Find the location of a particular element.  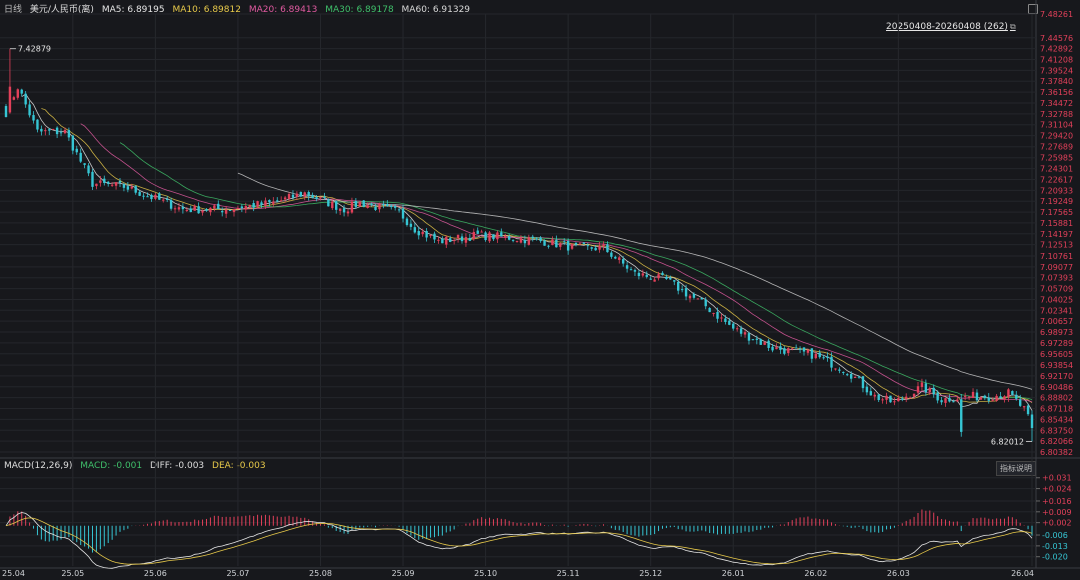

macd-value: MACD: -0.001 is located at coordinates (111, 466).